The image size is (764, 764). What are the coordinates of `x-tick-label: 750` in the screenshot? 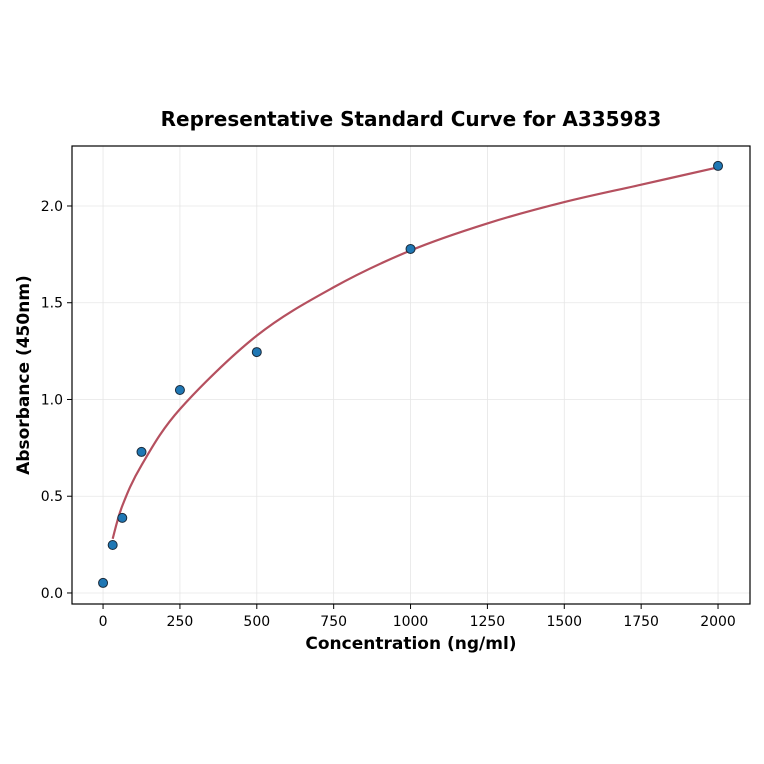 It's located at (333, 622).